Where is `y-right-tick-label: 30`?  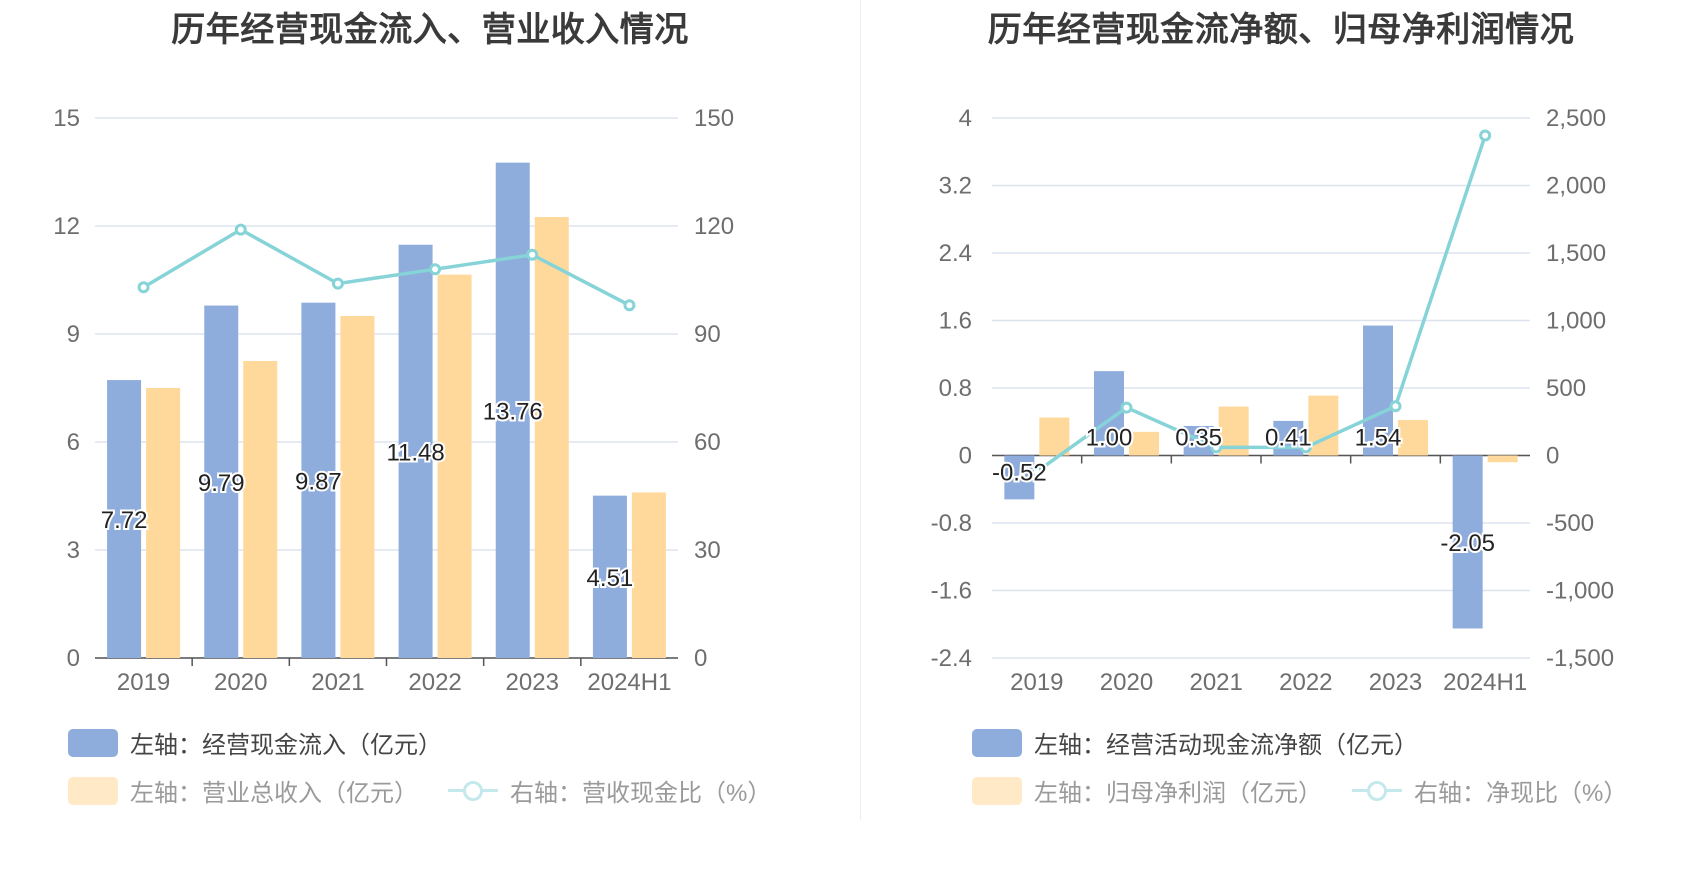 y-right-tick-label: 30 is located at coordinates (707, 550).